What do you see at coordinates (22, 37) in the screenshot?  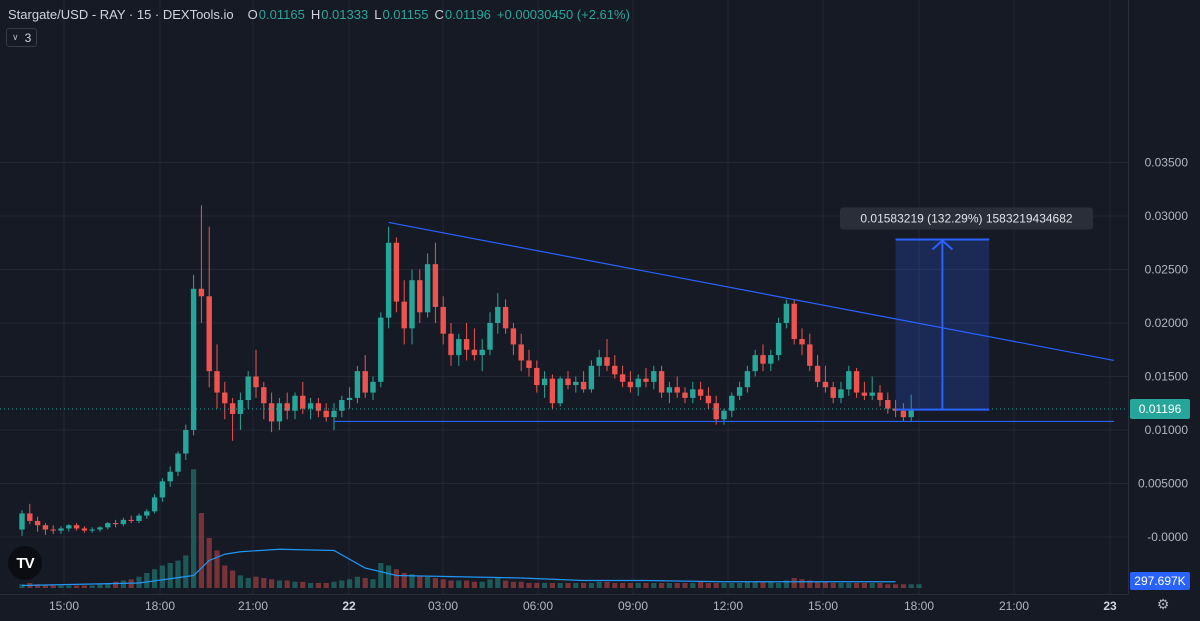 I see `indicators-toggle-button: ∨ 3` at bounding box center [22, 37].